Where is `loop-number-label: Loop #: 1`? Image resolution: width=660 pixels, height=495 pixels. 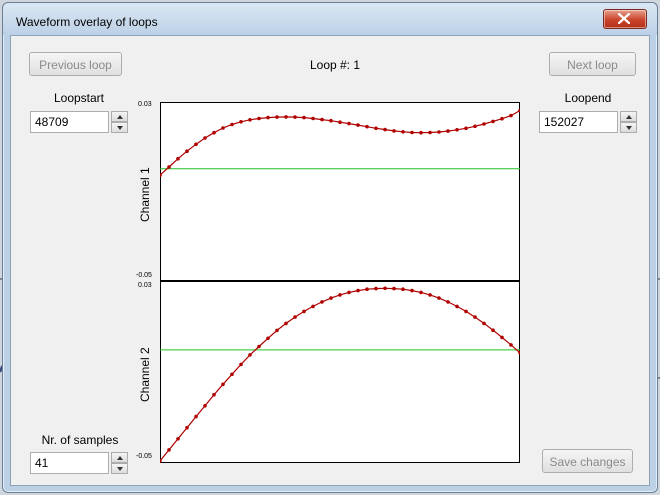 loop-number-label: Loop #: 1 is located at coordinates (335, 65).